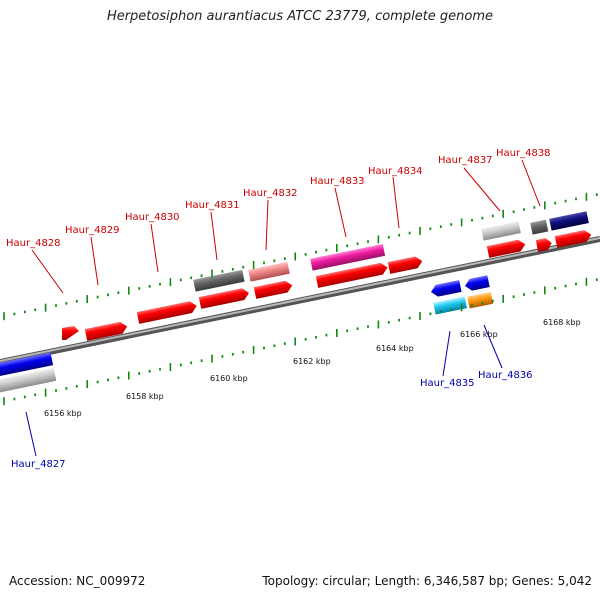 The width and height of the screenshot is (600, 600). I want to click on gene-label-haur-4827: Haur_4827, so click(38, 464).